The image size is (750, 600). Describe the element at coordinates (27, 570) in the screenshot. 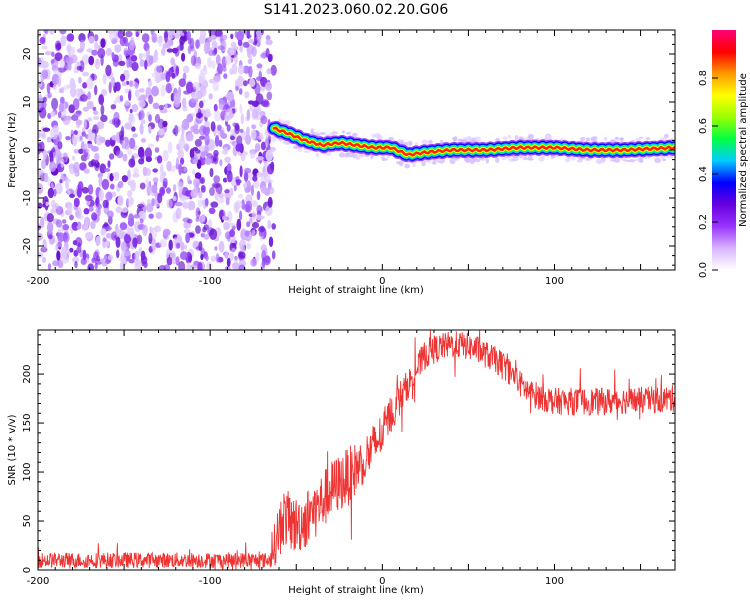

I see `snr-y-tick-label: 0` at that location.